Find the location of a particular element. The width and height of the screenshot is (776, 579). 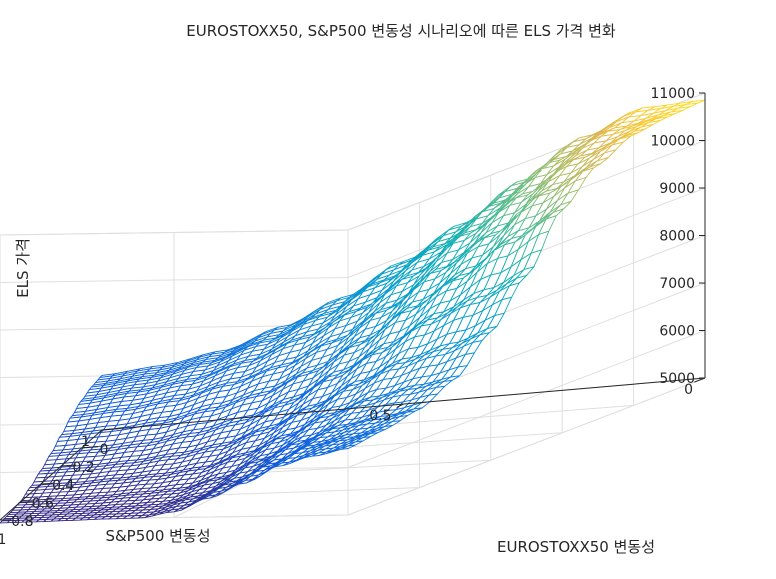

x-tick-label: 0 is located at coordinates (104, 450).